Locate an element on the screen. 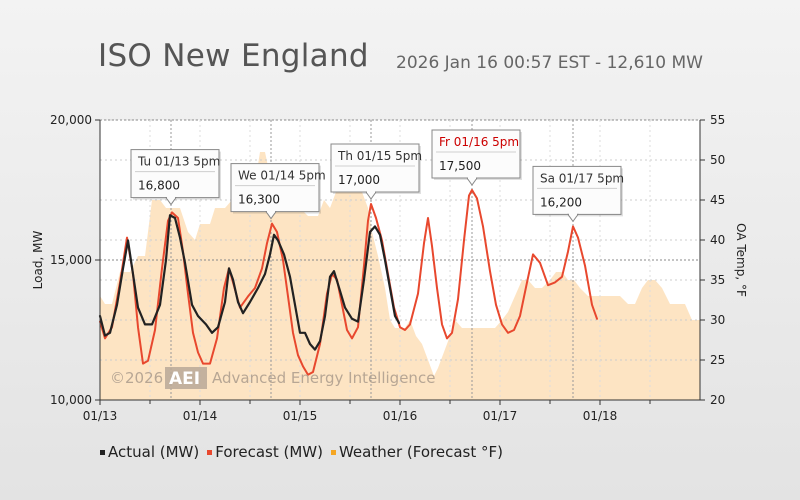 This screenshot has width=800, height=500. legend-label-weather: Weather (Forecast °F) is located at coordinates (420, 452).